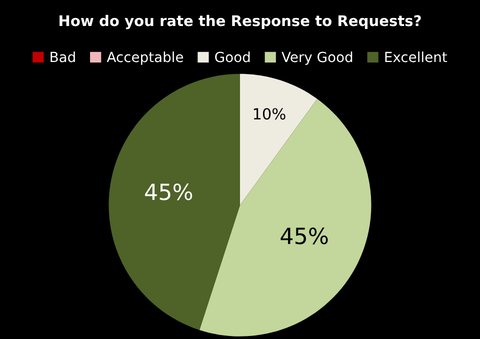 The width and height of the screenshot is (480, 339). What do you see at coordinates (145, 58) in the screenshot?
I see `legend-label: Acceptable` at bounding box center [145, 58].